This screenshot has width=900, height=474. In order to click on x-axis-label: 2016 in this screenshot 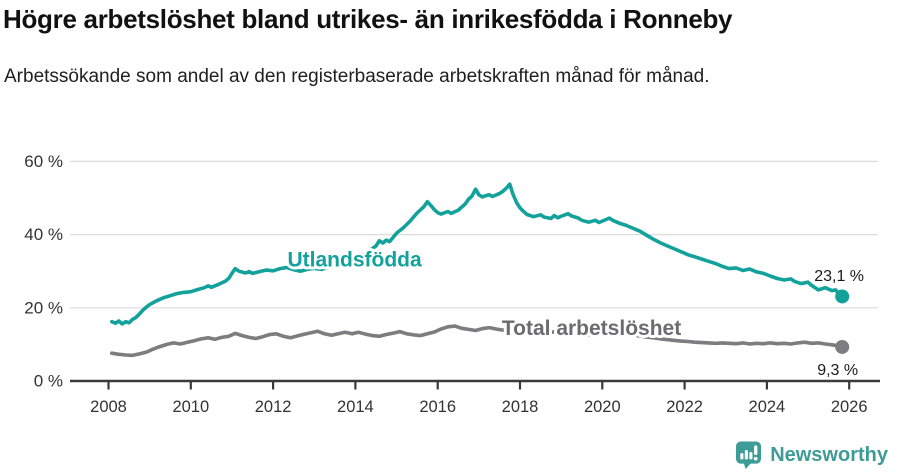, I will do `click(437, 407)`.